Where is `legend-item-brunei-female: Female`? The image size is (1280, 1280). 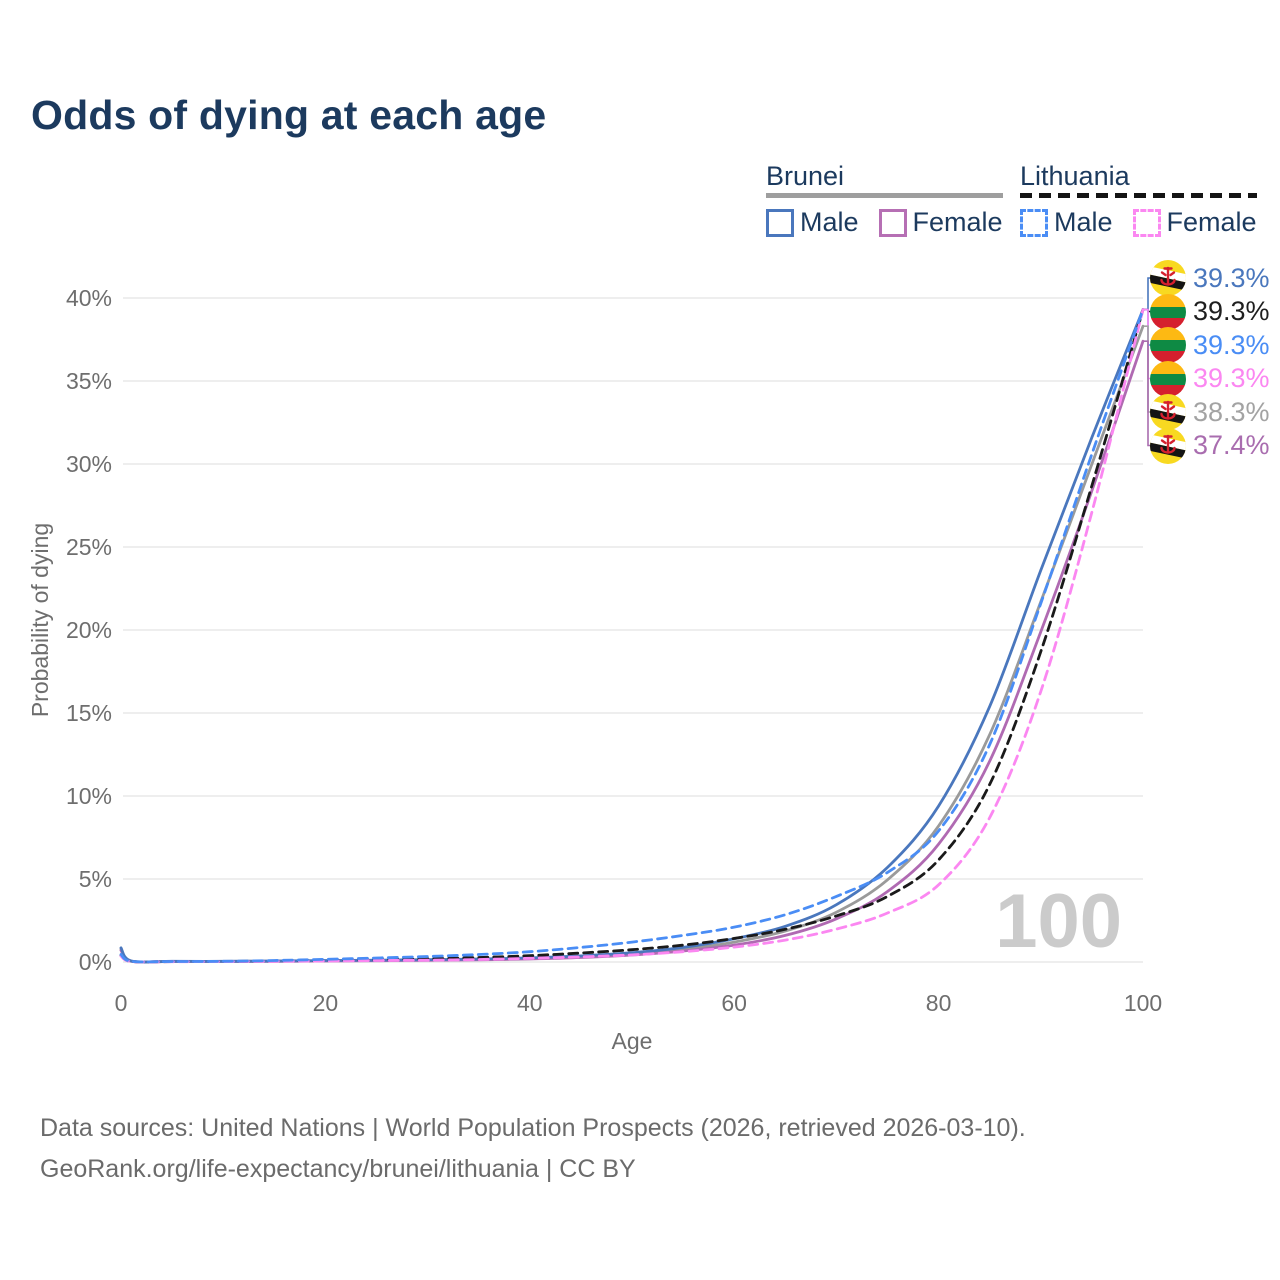
legend-item-brunei-female: Female is located at coordinates (940, 222).